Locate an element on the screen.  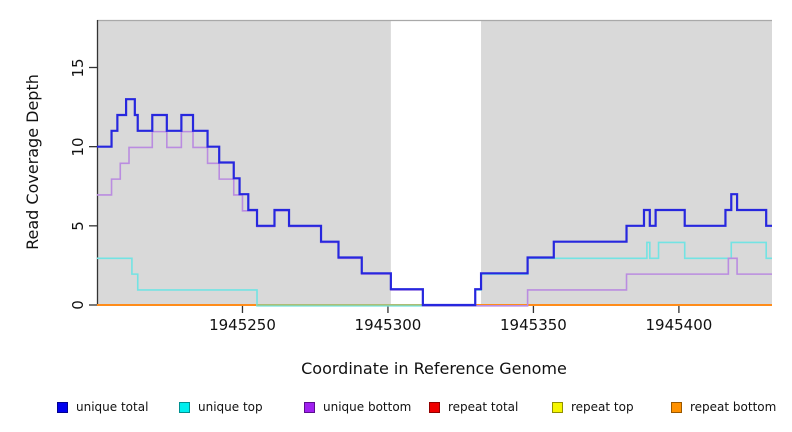
unique-bottom-swatch-icon is located at coordinates (309, 407).